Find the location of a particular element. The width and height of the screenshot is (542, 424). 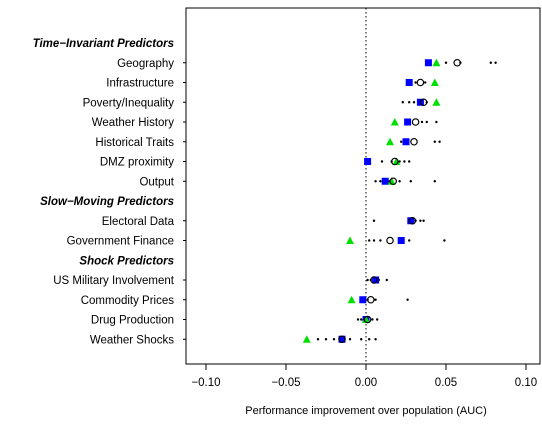

group-label: Time−Invariant Predictors is located at coordinates (103, 44).